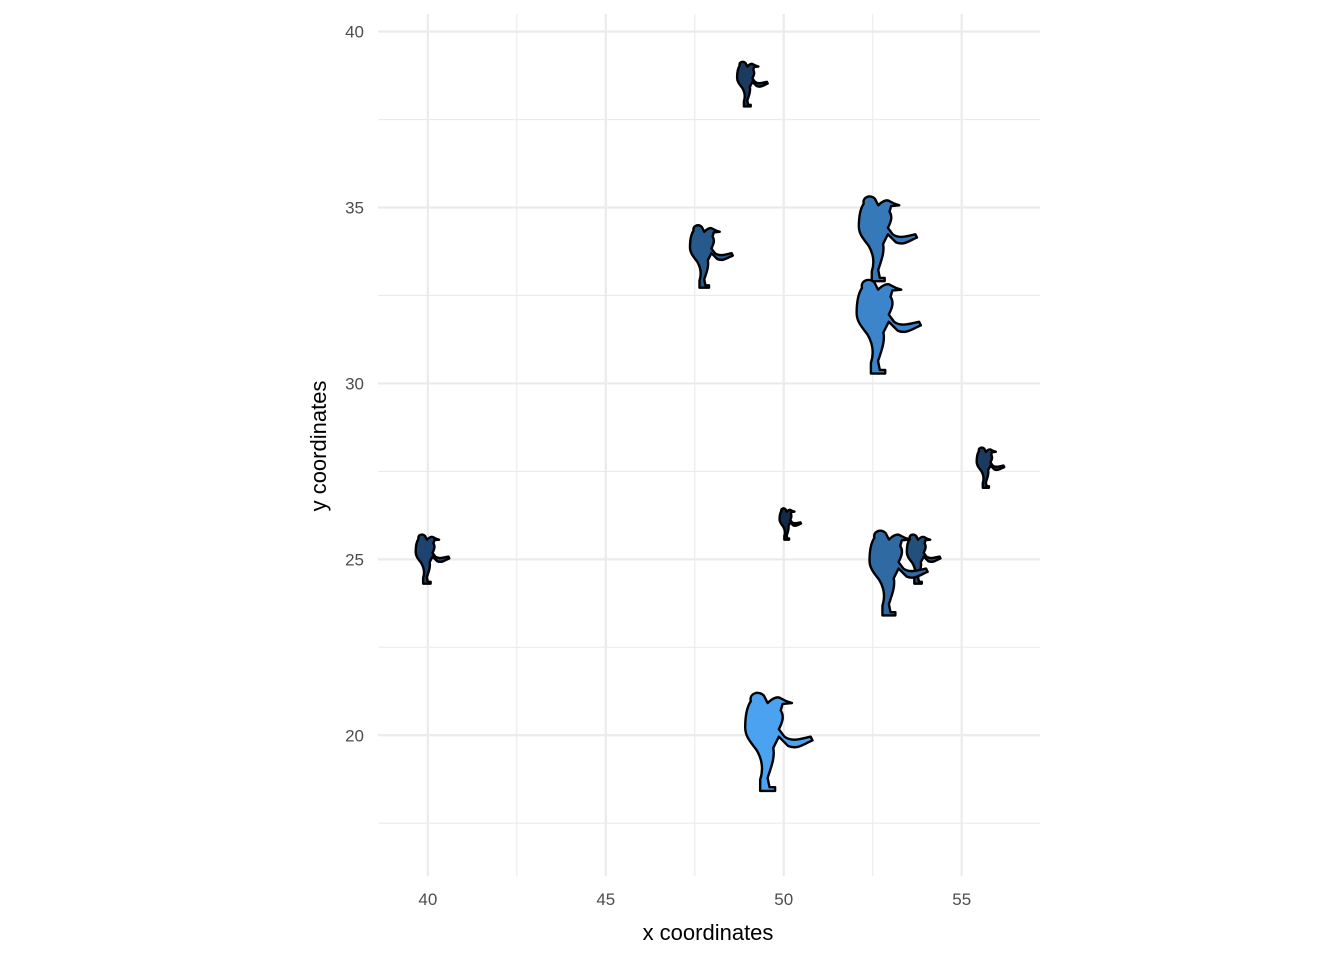 The height and width of the screenshot is (960, 1344). I want to click on x-tick-label: 45, so click(605, 899).